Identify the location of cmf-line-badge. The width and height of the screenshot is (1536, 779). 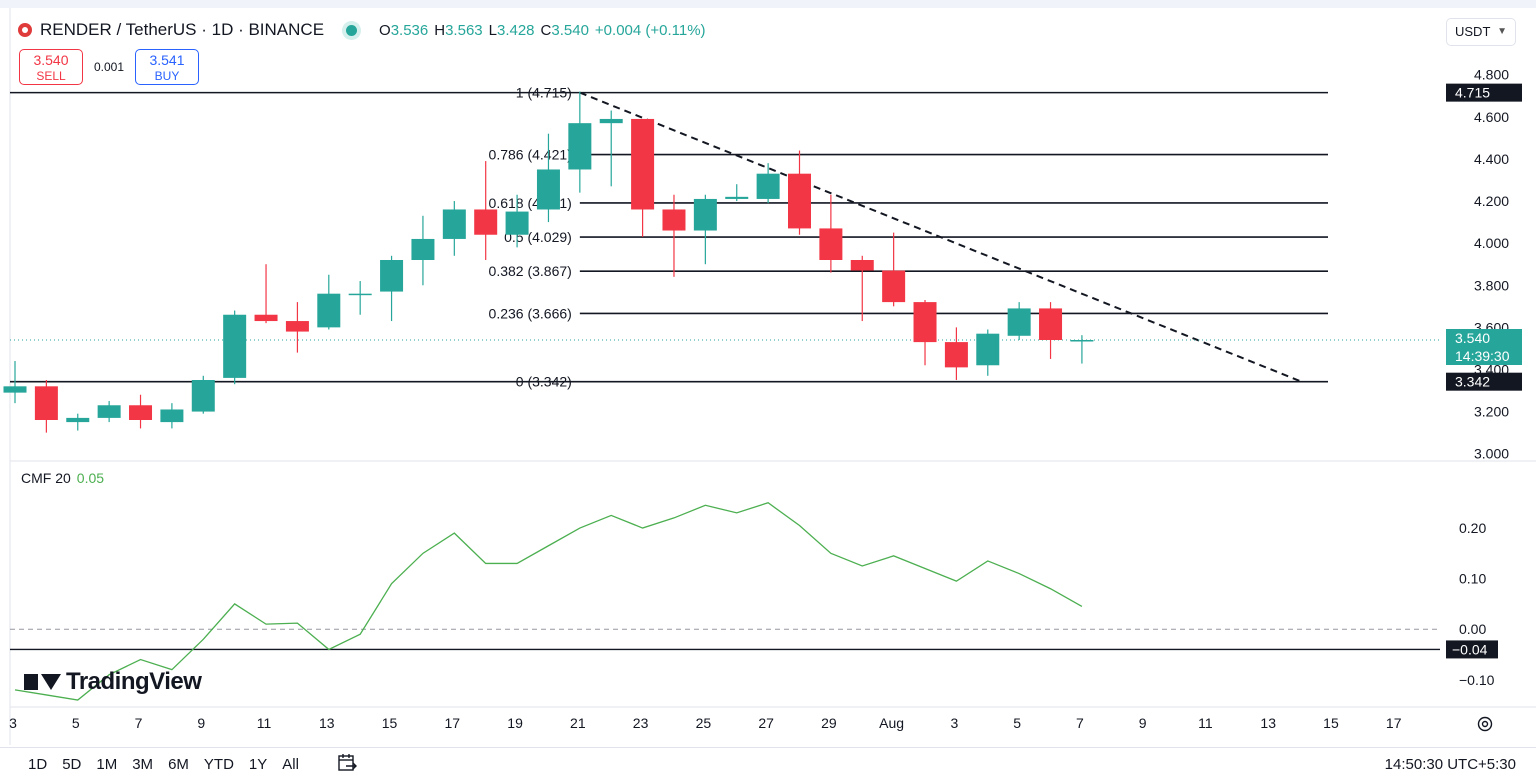
(1472, 649).